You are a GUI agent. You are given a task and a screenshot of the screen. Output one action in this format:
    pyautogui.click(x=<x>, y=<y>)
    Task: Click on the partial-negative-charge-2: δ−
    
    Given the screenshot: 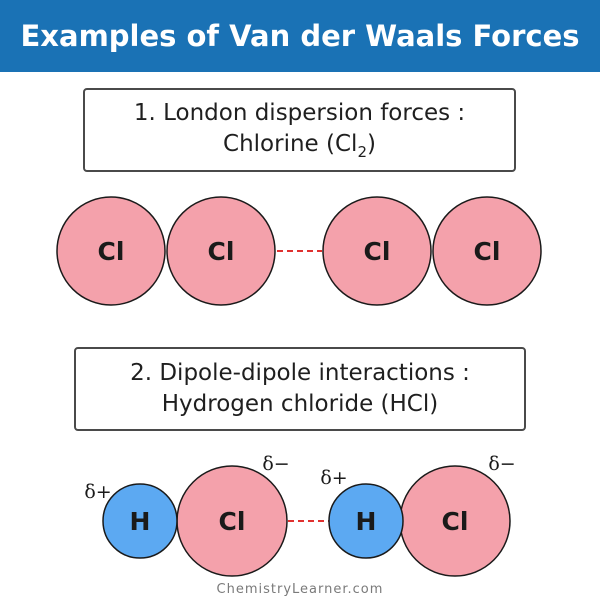 What is the action you would take?
    pyautogui.click(x=501, y=464)
    